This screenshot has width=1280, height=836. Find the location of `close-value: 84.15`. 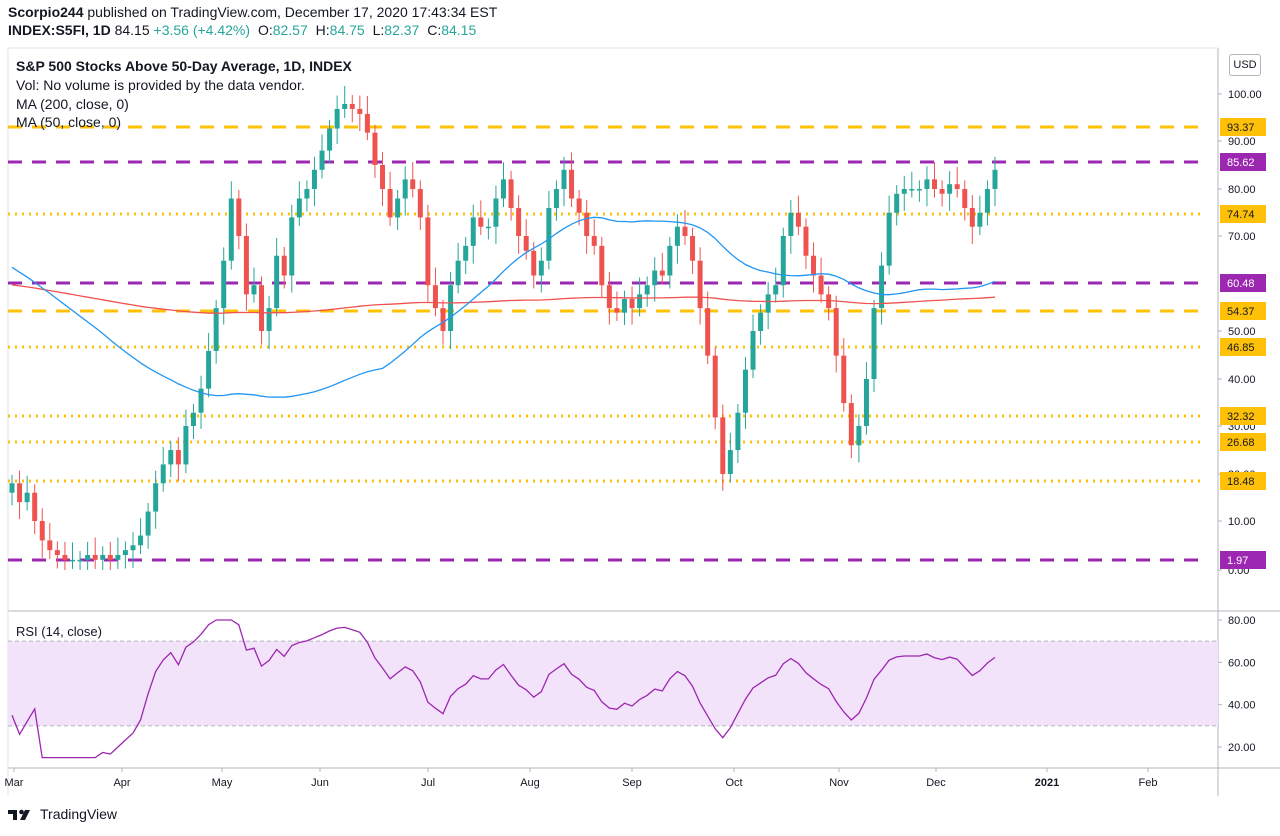

close-value: 84.15 is located at coordinates (459, 30).